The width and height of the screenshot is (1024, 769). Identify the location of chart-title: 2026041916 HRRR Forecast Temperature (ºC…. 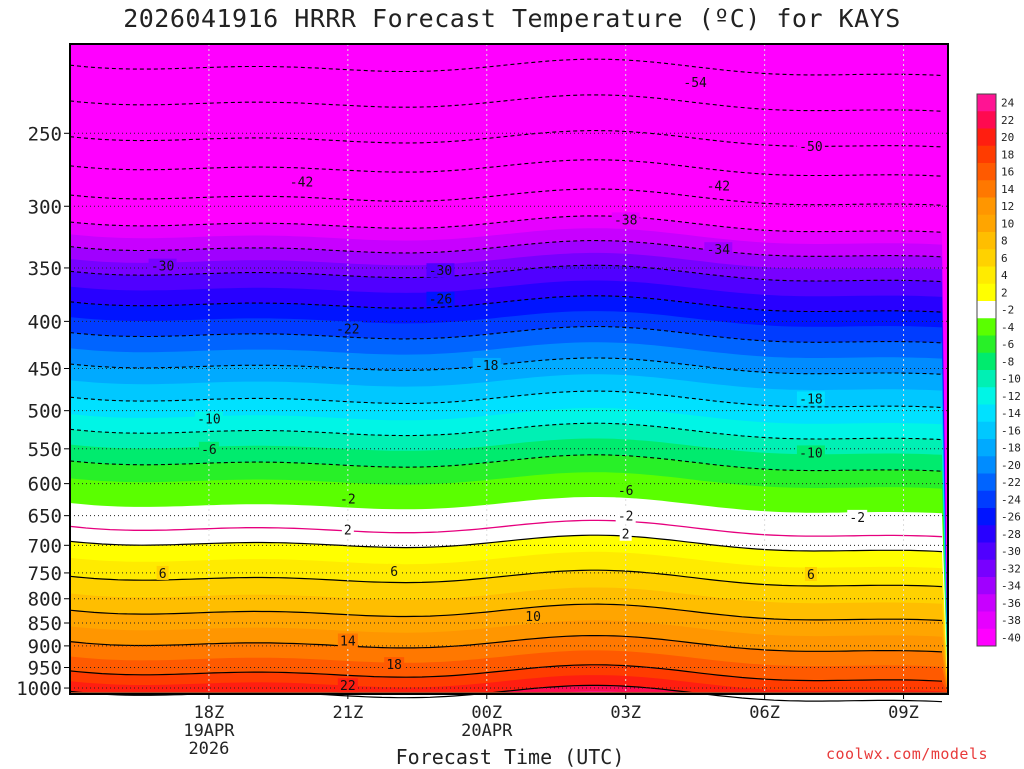
(512, 18).